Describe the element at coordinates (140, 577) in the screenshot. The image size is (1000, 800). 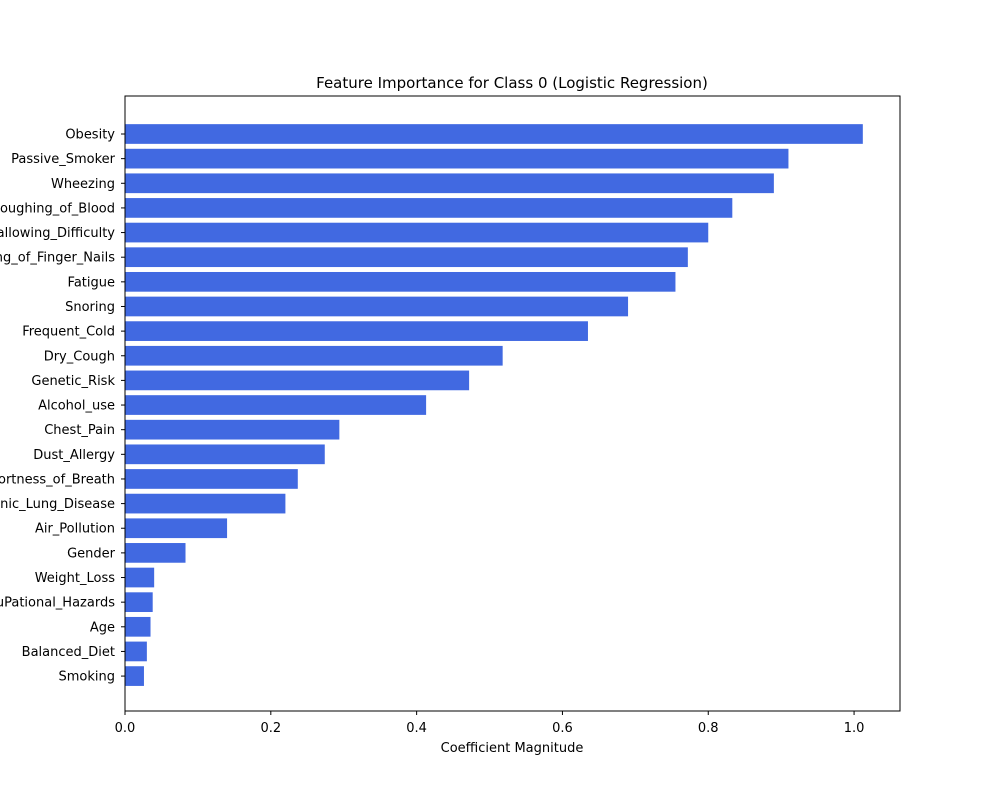
I see `bar-weight-loss` at that location.